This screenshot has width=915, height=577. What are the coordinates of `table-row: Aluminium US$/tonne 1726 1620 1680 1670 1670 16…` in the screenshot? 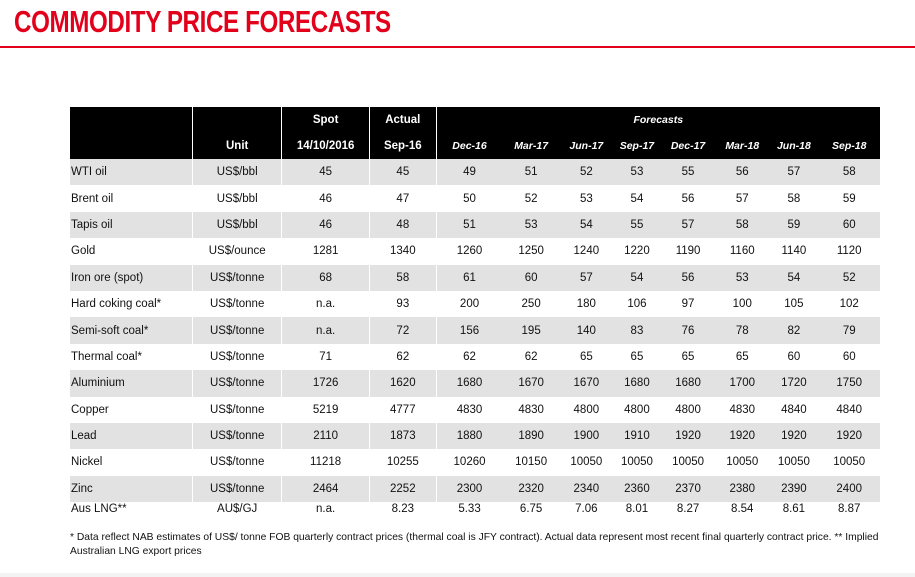 It's located at (475, 383).